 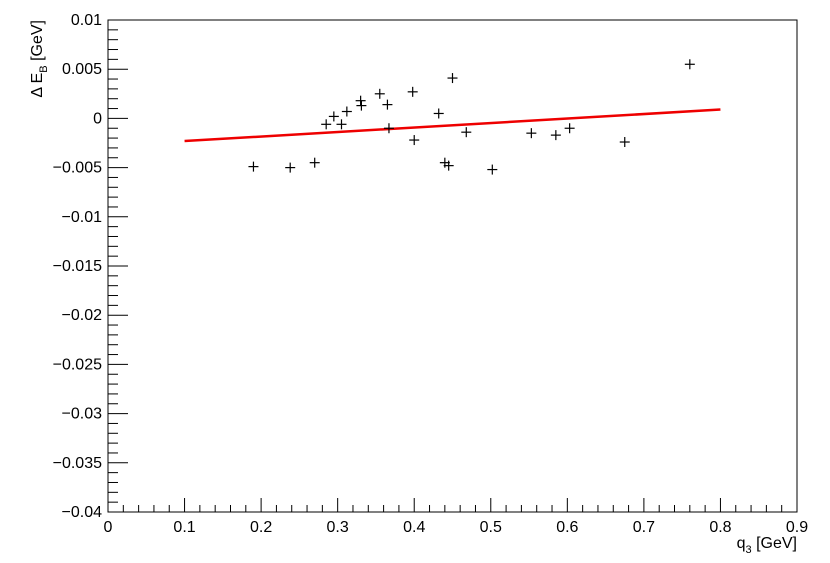 What do you see at coordinates (184, 527) in the screenshot?
I see `x-tick-label: 0.1` at bounding box center [184, 527].